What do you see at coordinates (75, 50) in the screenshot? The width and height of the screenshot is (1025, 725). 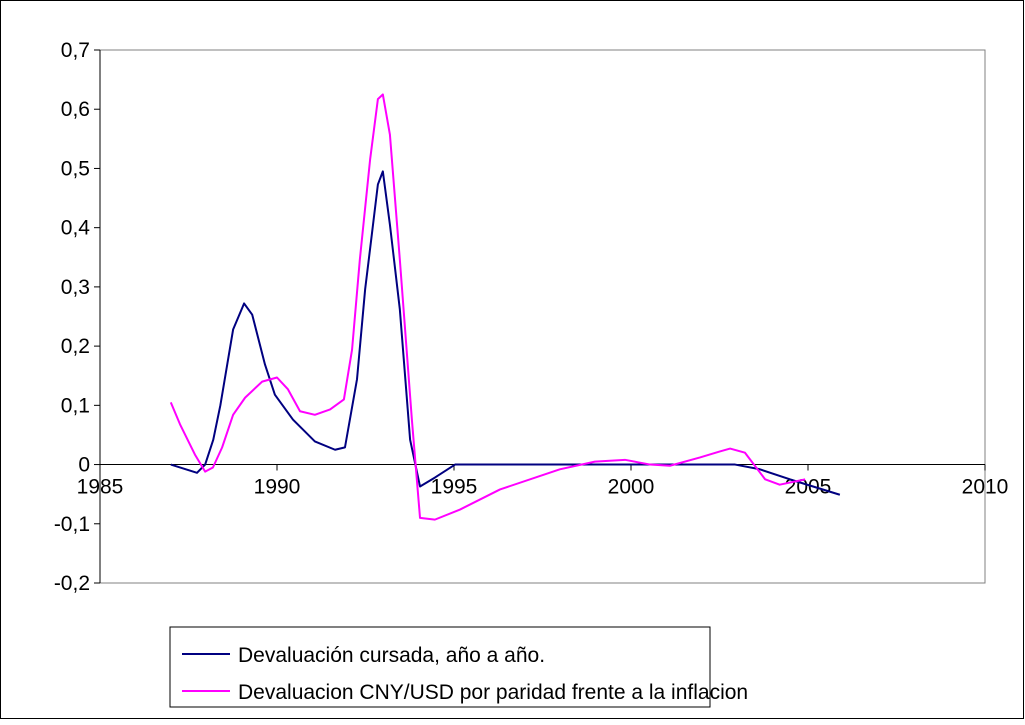 I see `y-tick-label: 0,7` at bounding box center [75, 50].